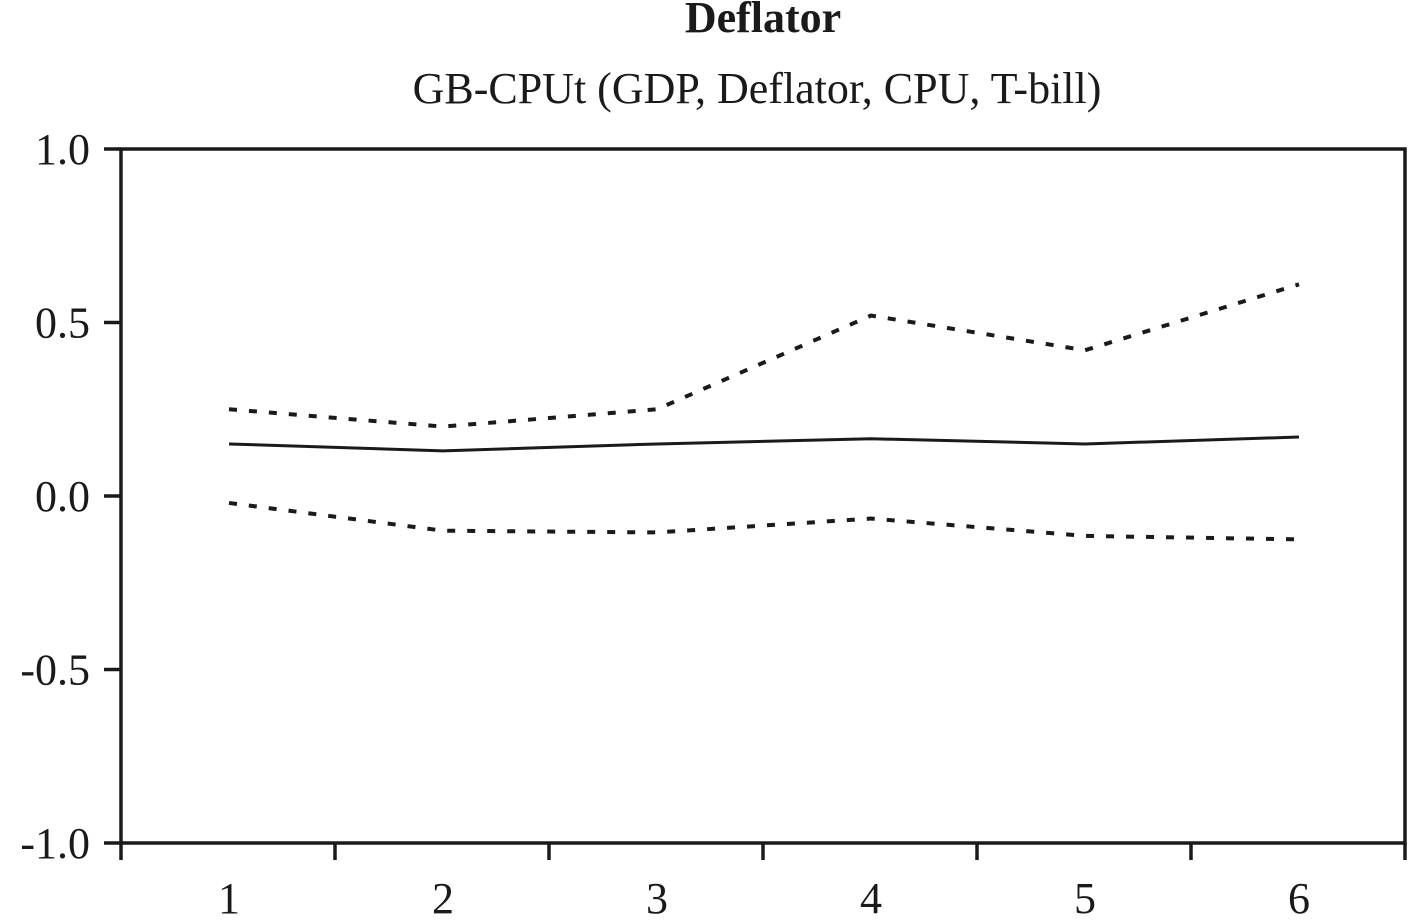 The width and height of the screenshot is (1411, 920). I want to click on series-line-solid, so click(764, 444).